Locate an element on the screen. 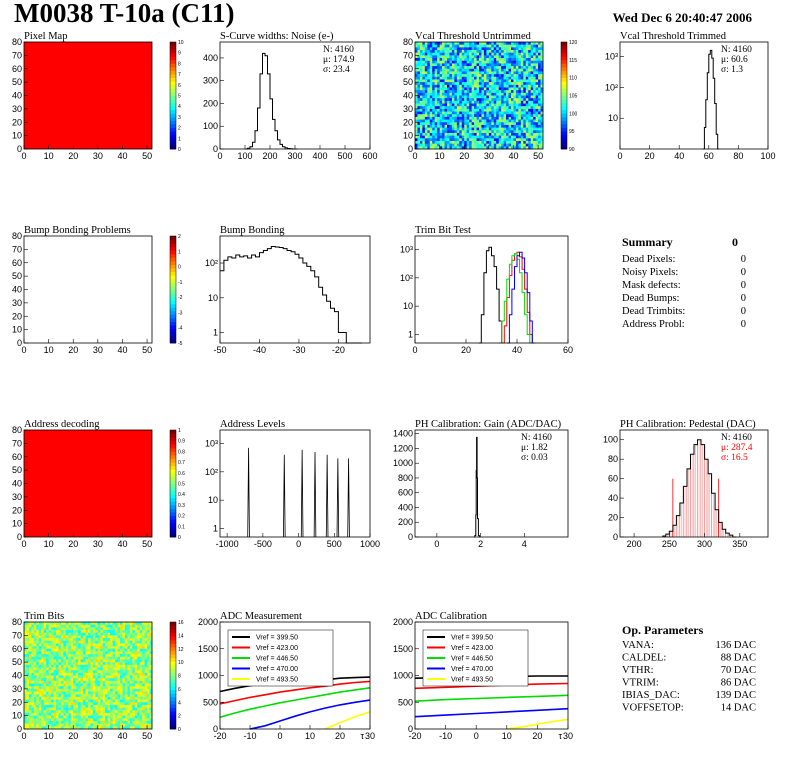 This screenshot has height=772, width=796. y-tick-label: 70 is located at coordinates (17, 249).